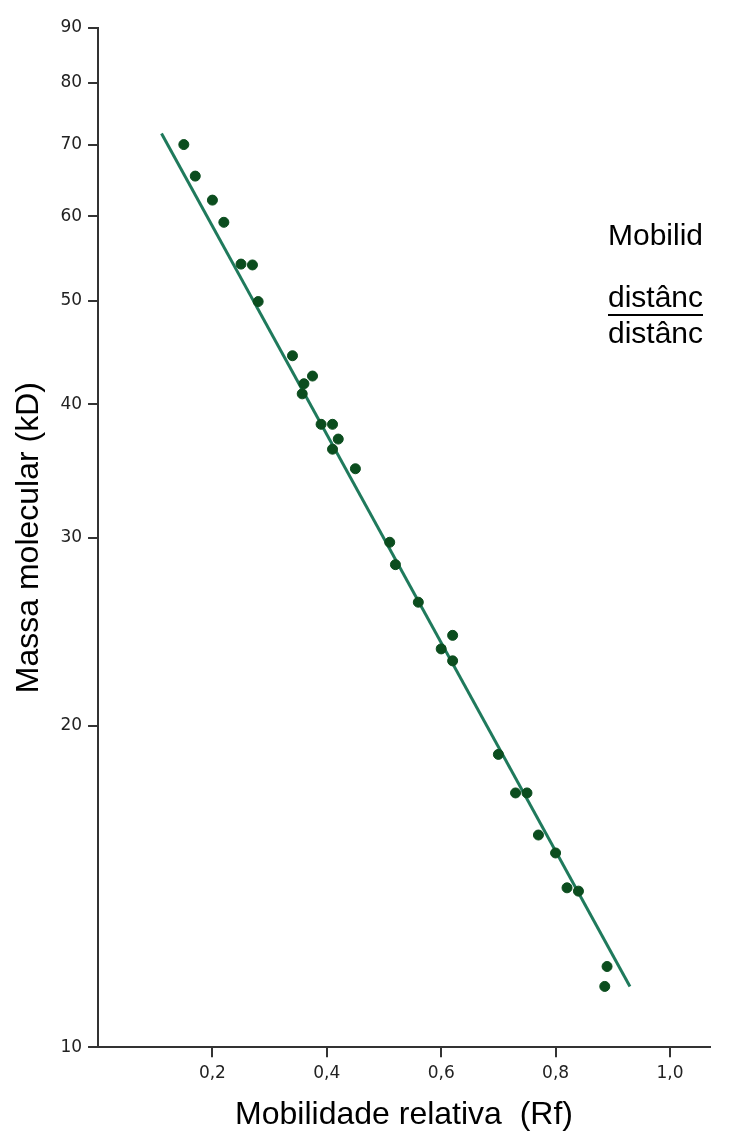 The width and height of the screenshot is (750, 1146). Describe the element at coordinates (327, 1071) in the screenshot. I see `x-tick-label: 0,4` at that location.